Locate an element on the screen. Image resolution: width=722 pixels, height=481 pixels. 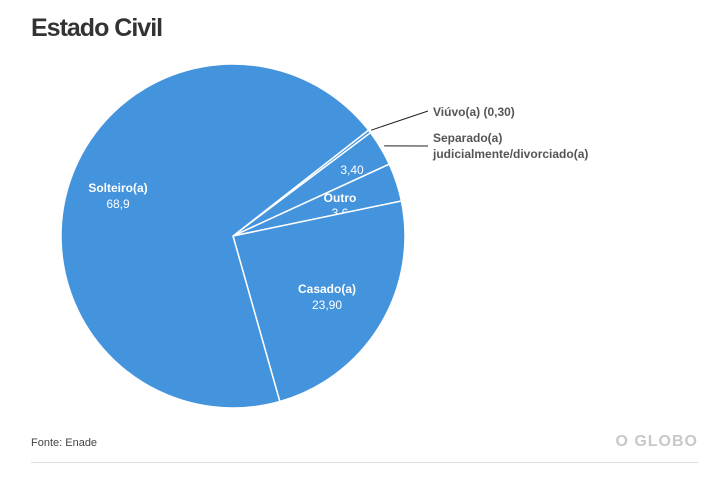
divider is located at coordinates (364, 462).